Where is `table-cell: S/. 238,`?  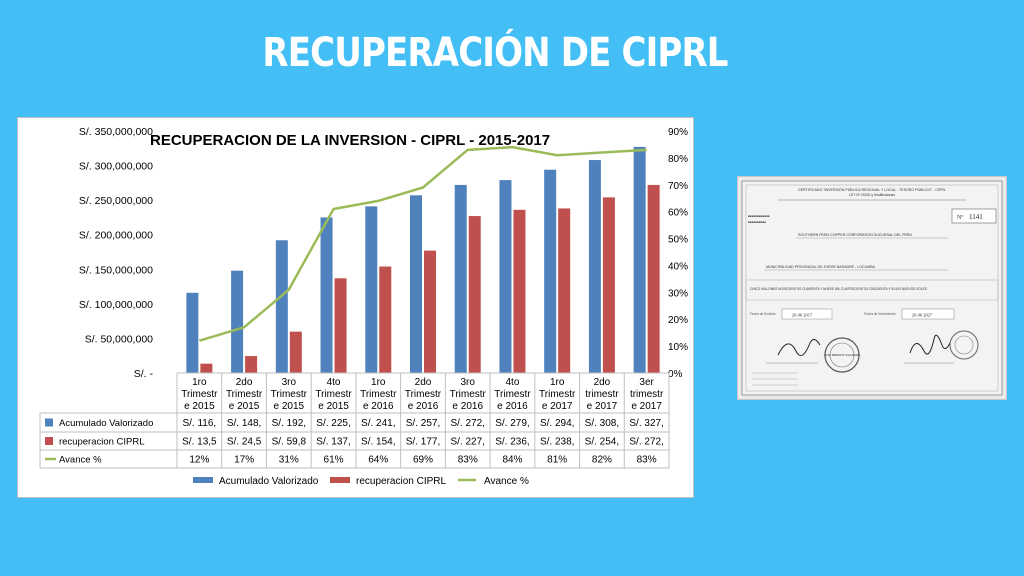
table-cell: S/. 238, is located at coordinates (557, 442).